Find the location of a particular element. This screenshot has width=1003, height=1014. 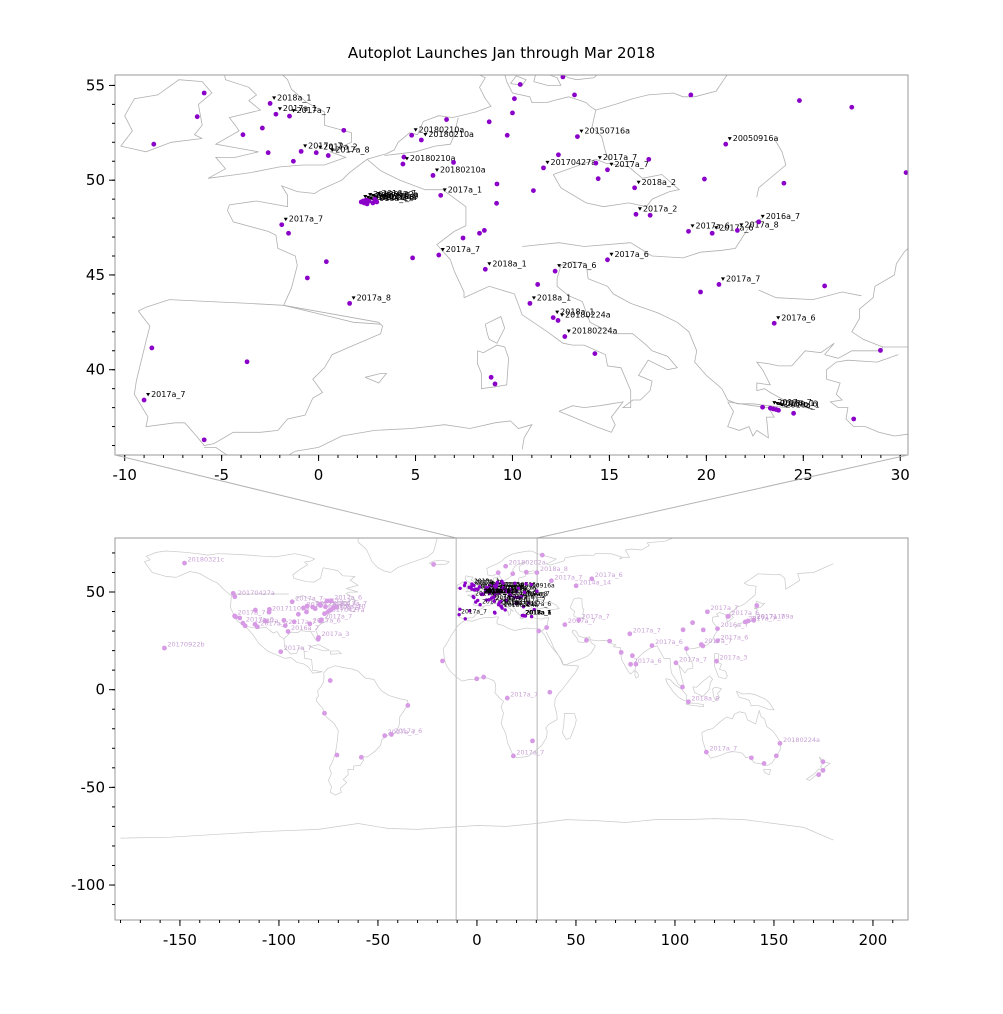

label-text: 20171221a is located at coordinates (324, 604).